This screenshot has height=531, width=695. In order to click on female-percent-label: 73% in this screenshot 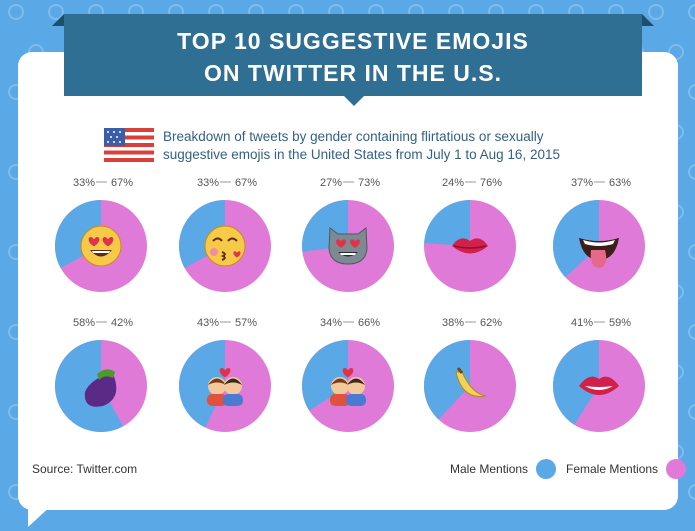, I will do `click(369, 183)`.